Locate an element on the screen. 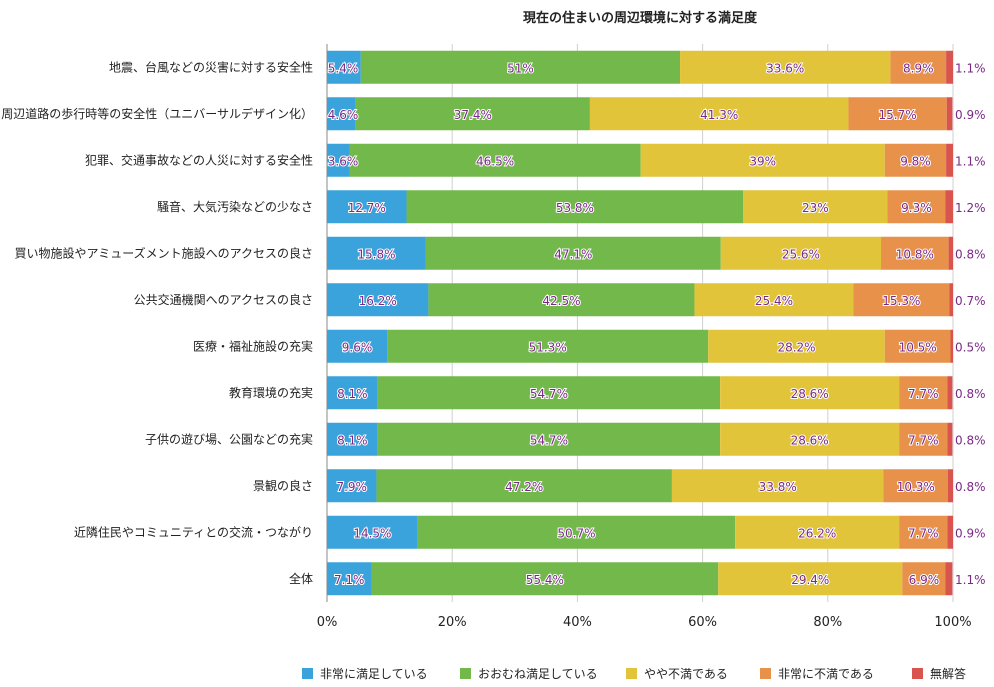  value-label: 4.6% is located at coordinates (343, 115).